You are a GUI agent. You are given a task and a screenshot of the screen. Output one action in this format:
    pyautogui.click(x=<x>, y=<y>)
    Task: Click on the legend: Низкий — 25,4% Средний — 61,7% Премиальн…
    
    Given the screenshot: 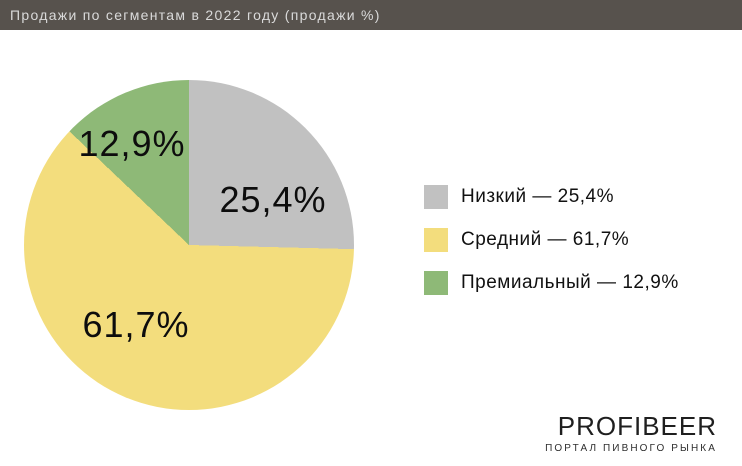 What is the action you would take?
    pyautogui.click(x=551, y=249)
    